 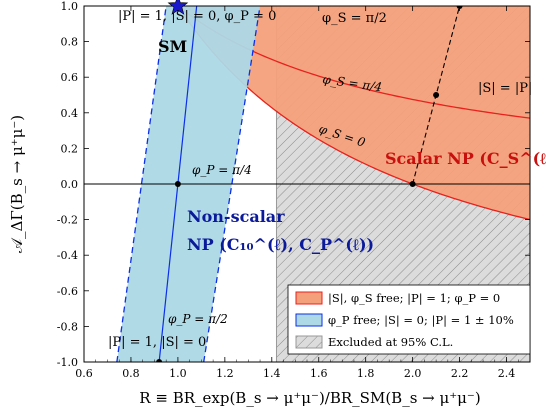 I want to click on nonscalar-label-line1: Non-scalar, so click(x=236, y=216).